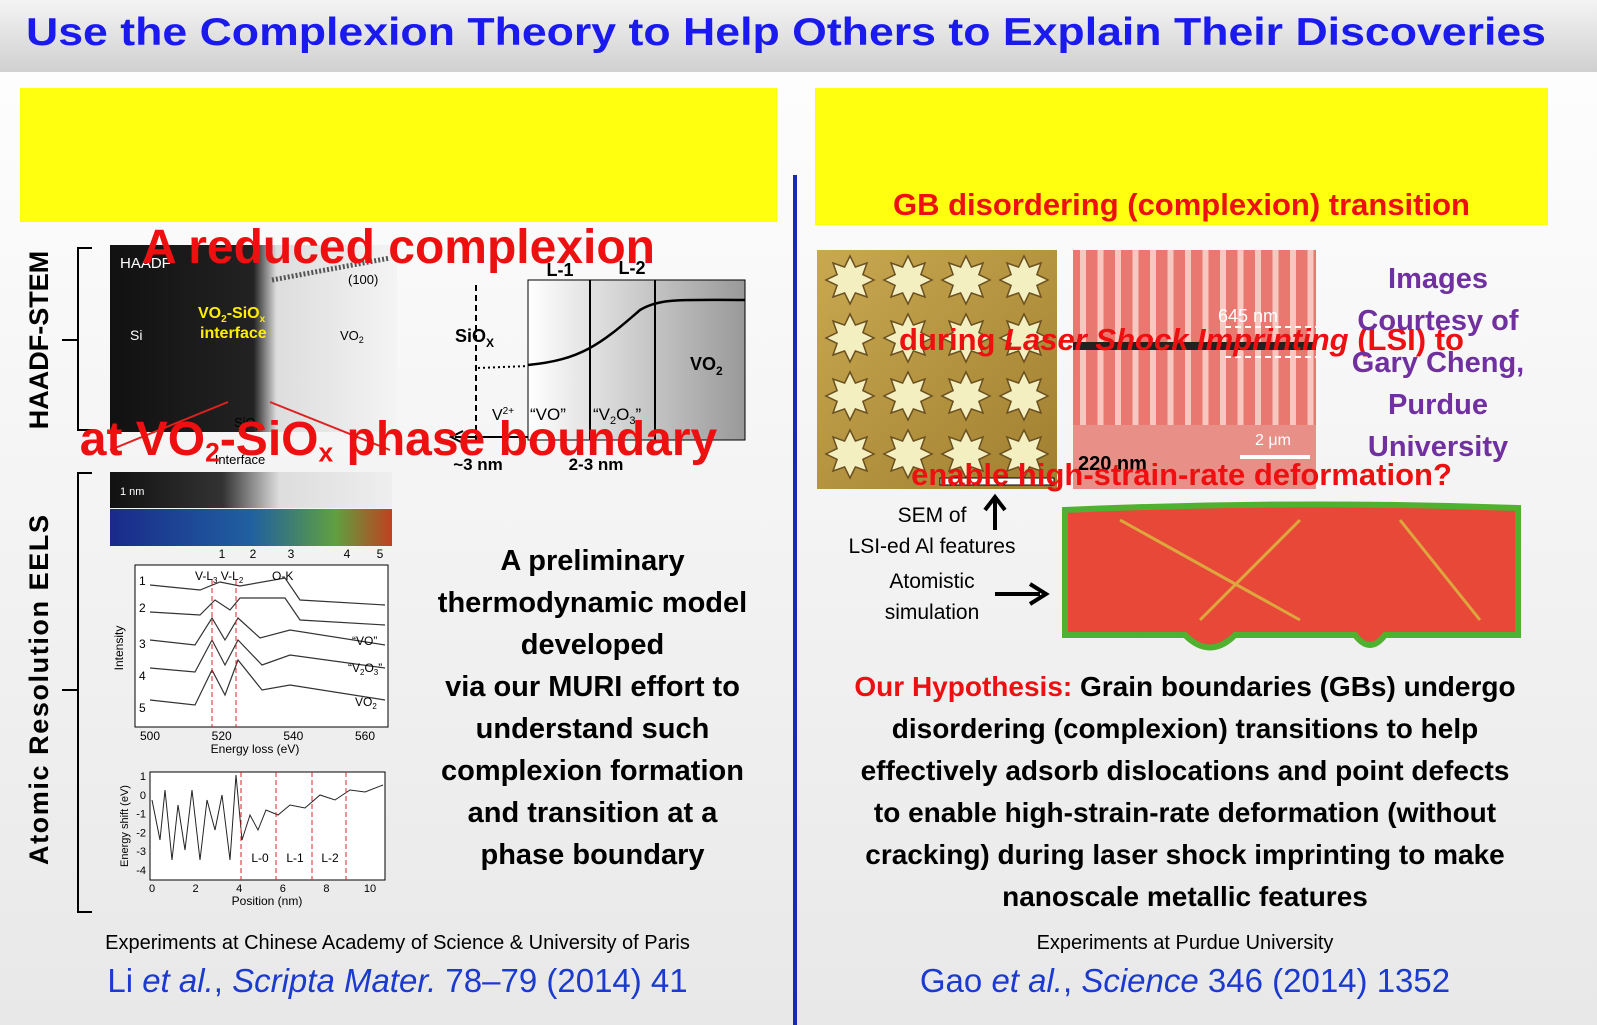  What do you see at coordinates (352, 336) in the screenshot?
I see `image-label: VO2` at bounding box center [352, 336].